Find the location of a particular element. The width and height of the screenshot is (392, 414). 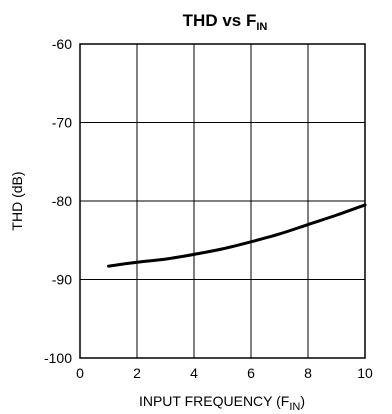

chart-title: THD vs FIN is located at coordinates (225, 22).